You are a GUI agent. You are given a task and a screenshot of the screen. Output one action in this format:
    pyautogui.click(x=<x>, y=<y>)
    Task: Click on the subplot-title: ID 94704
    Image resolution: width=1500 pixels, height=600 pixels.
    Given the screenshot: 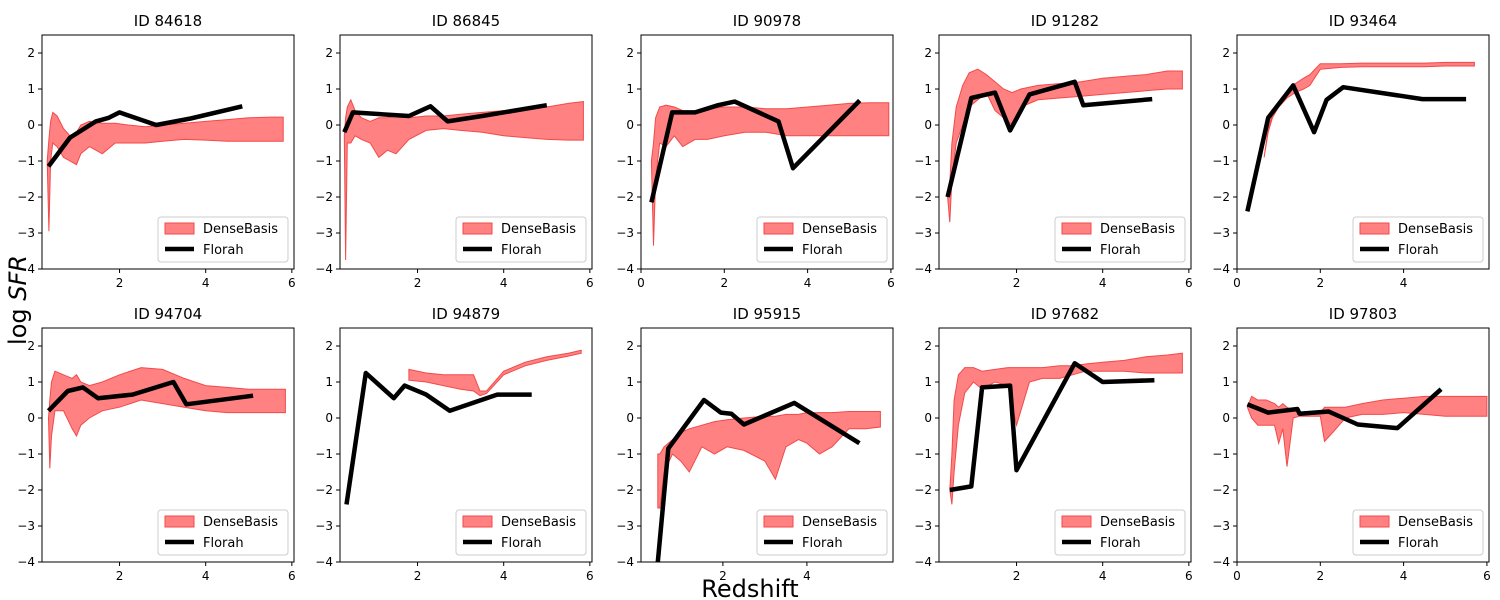 What is the action you would take?
    pyautogui.click(x=168, y=314)
    